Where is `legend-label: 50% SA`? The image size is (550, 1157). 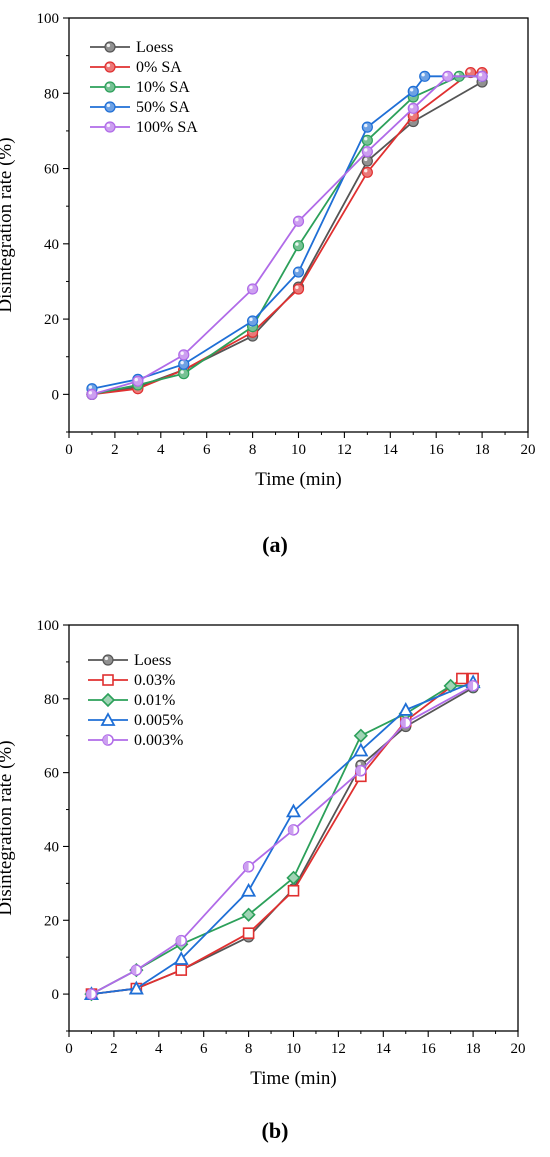 legend-label: 50% SA is located at coordinates (163, 107).